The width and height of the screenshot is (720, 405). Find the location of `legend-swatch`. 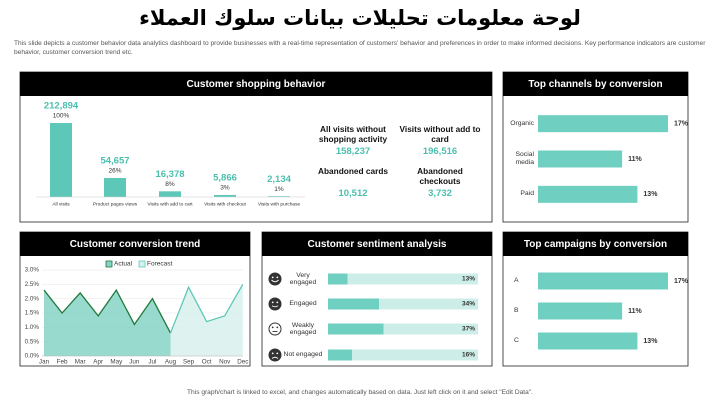

legend-swatch is located at coordinates (109, 264).